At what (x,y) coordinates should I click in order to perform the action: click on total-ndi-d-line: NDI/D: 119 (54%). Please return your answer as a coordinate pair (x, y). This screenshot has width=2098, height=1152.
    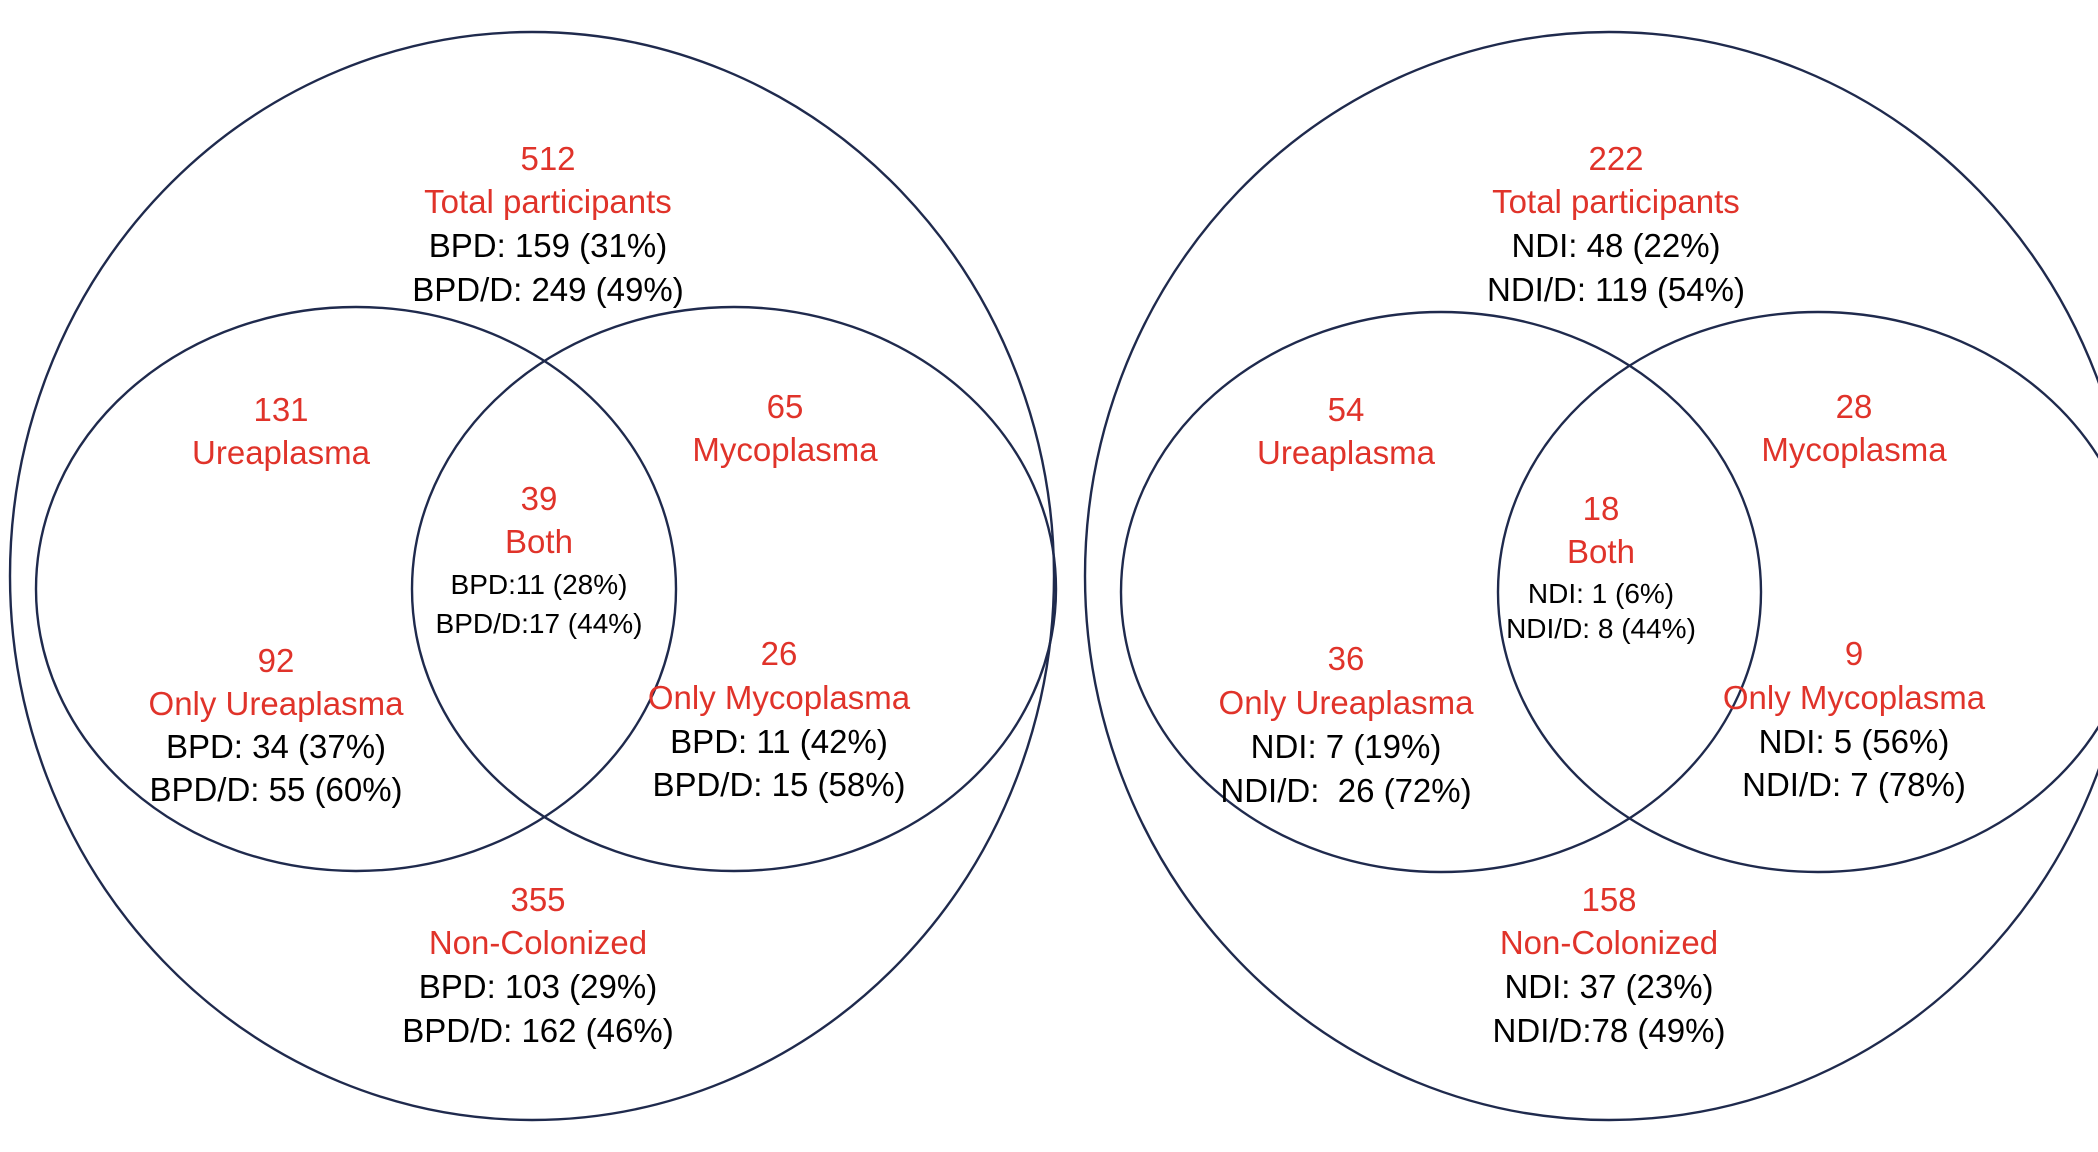
    Looking at the image, I should click on (1616, 289).